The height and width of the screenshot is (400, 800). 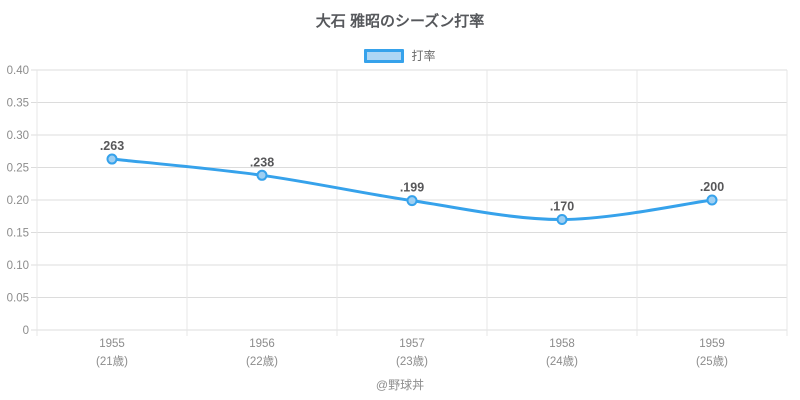 What do you see at coordinates (112, 344) in the screenshot?
I see `x-tick-year: 1955` at bounding box center [112, 344].